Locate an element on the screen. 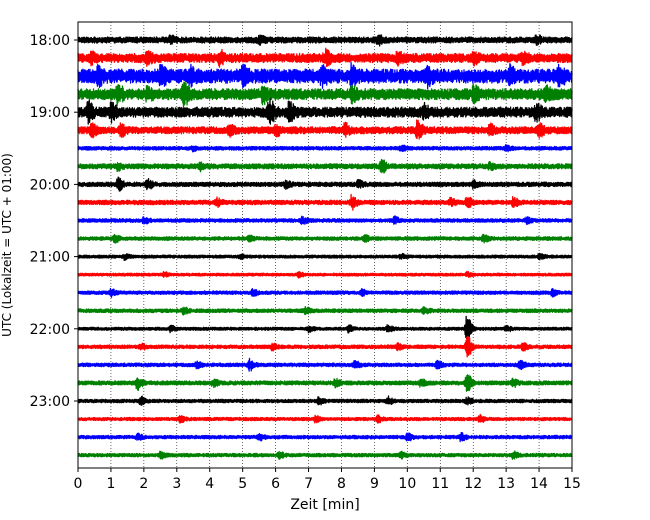 The image size is (650, 520). x-tick-label-13: 13 is located at coordinates (506, 484).